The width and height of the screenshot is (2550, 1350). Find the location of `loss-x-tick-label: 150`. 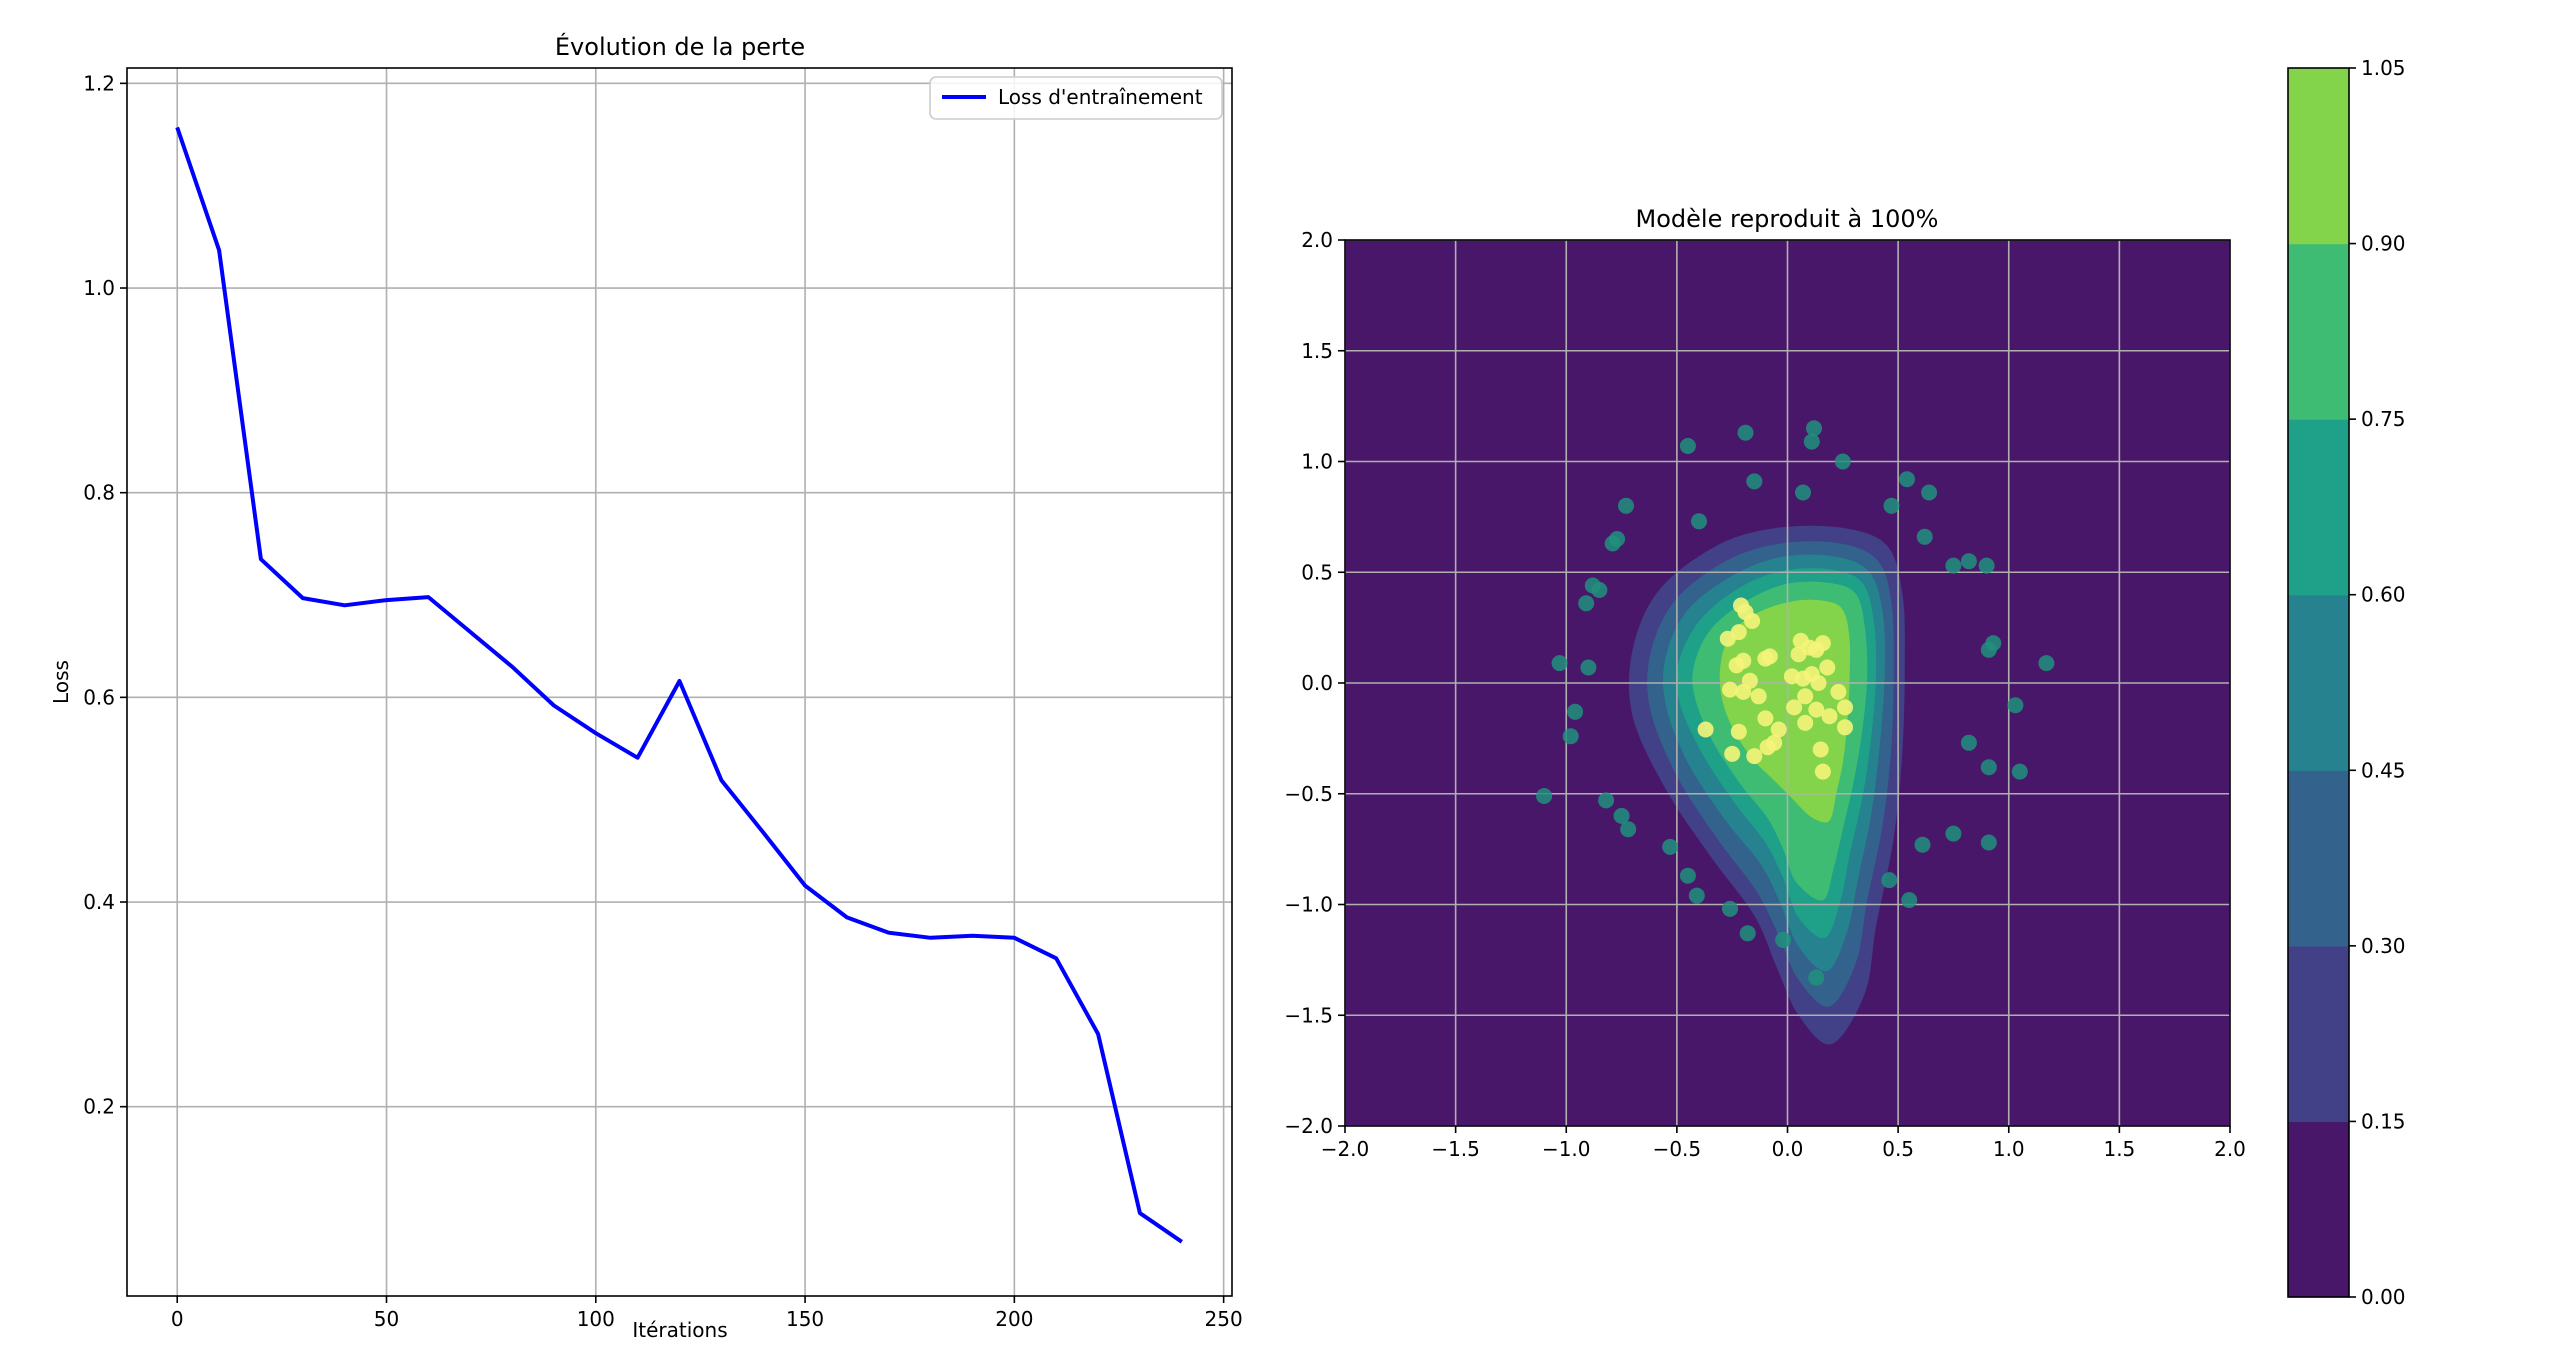

loss-x-tick-label: 150 is located at coordinates (805, 1319).